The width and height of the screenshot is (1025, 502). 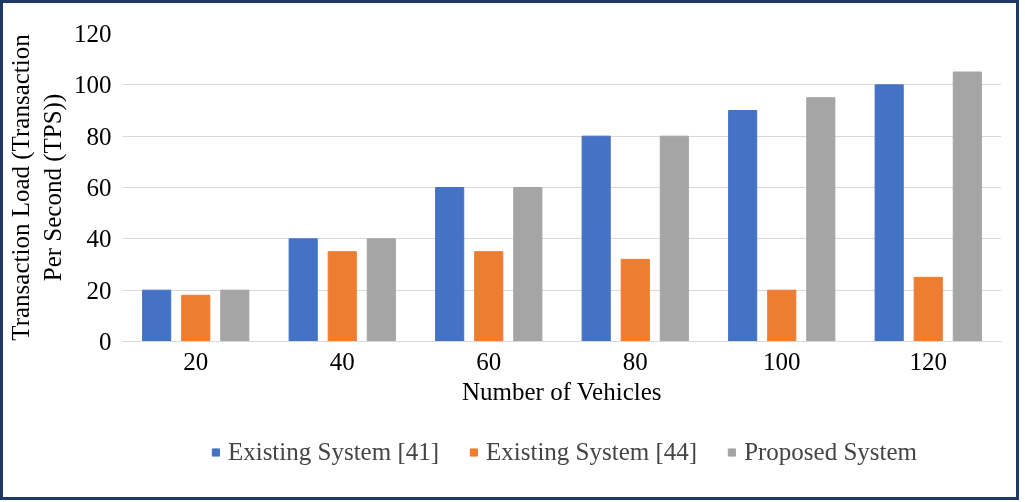 I want to click on y-tick-label: 0, so click(x=105, y=341).